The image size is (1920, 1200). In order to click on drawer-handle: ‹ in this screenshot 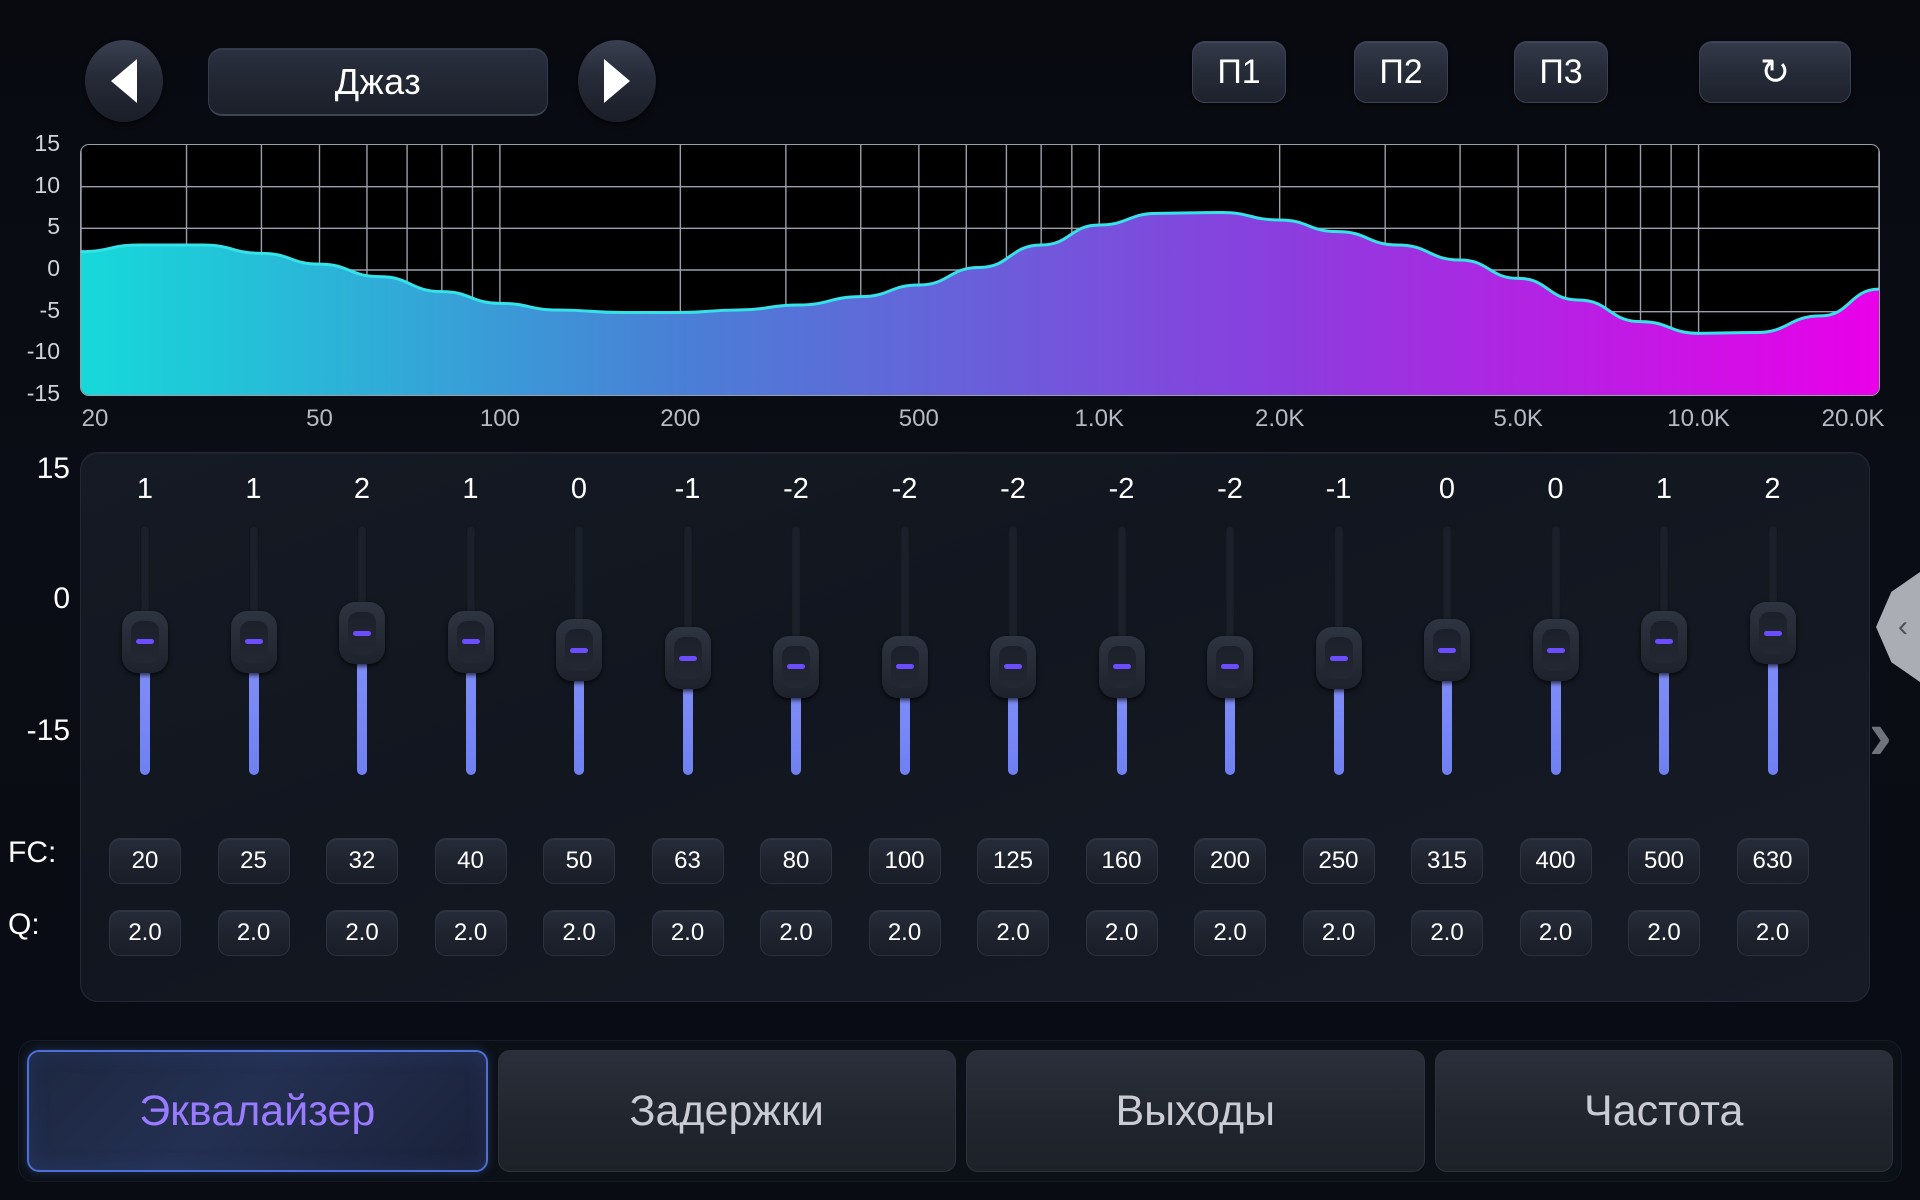, I will do `click(1898, 627)`.